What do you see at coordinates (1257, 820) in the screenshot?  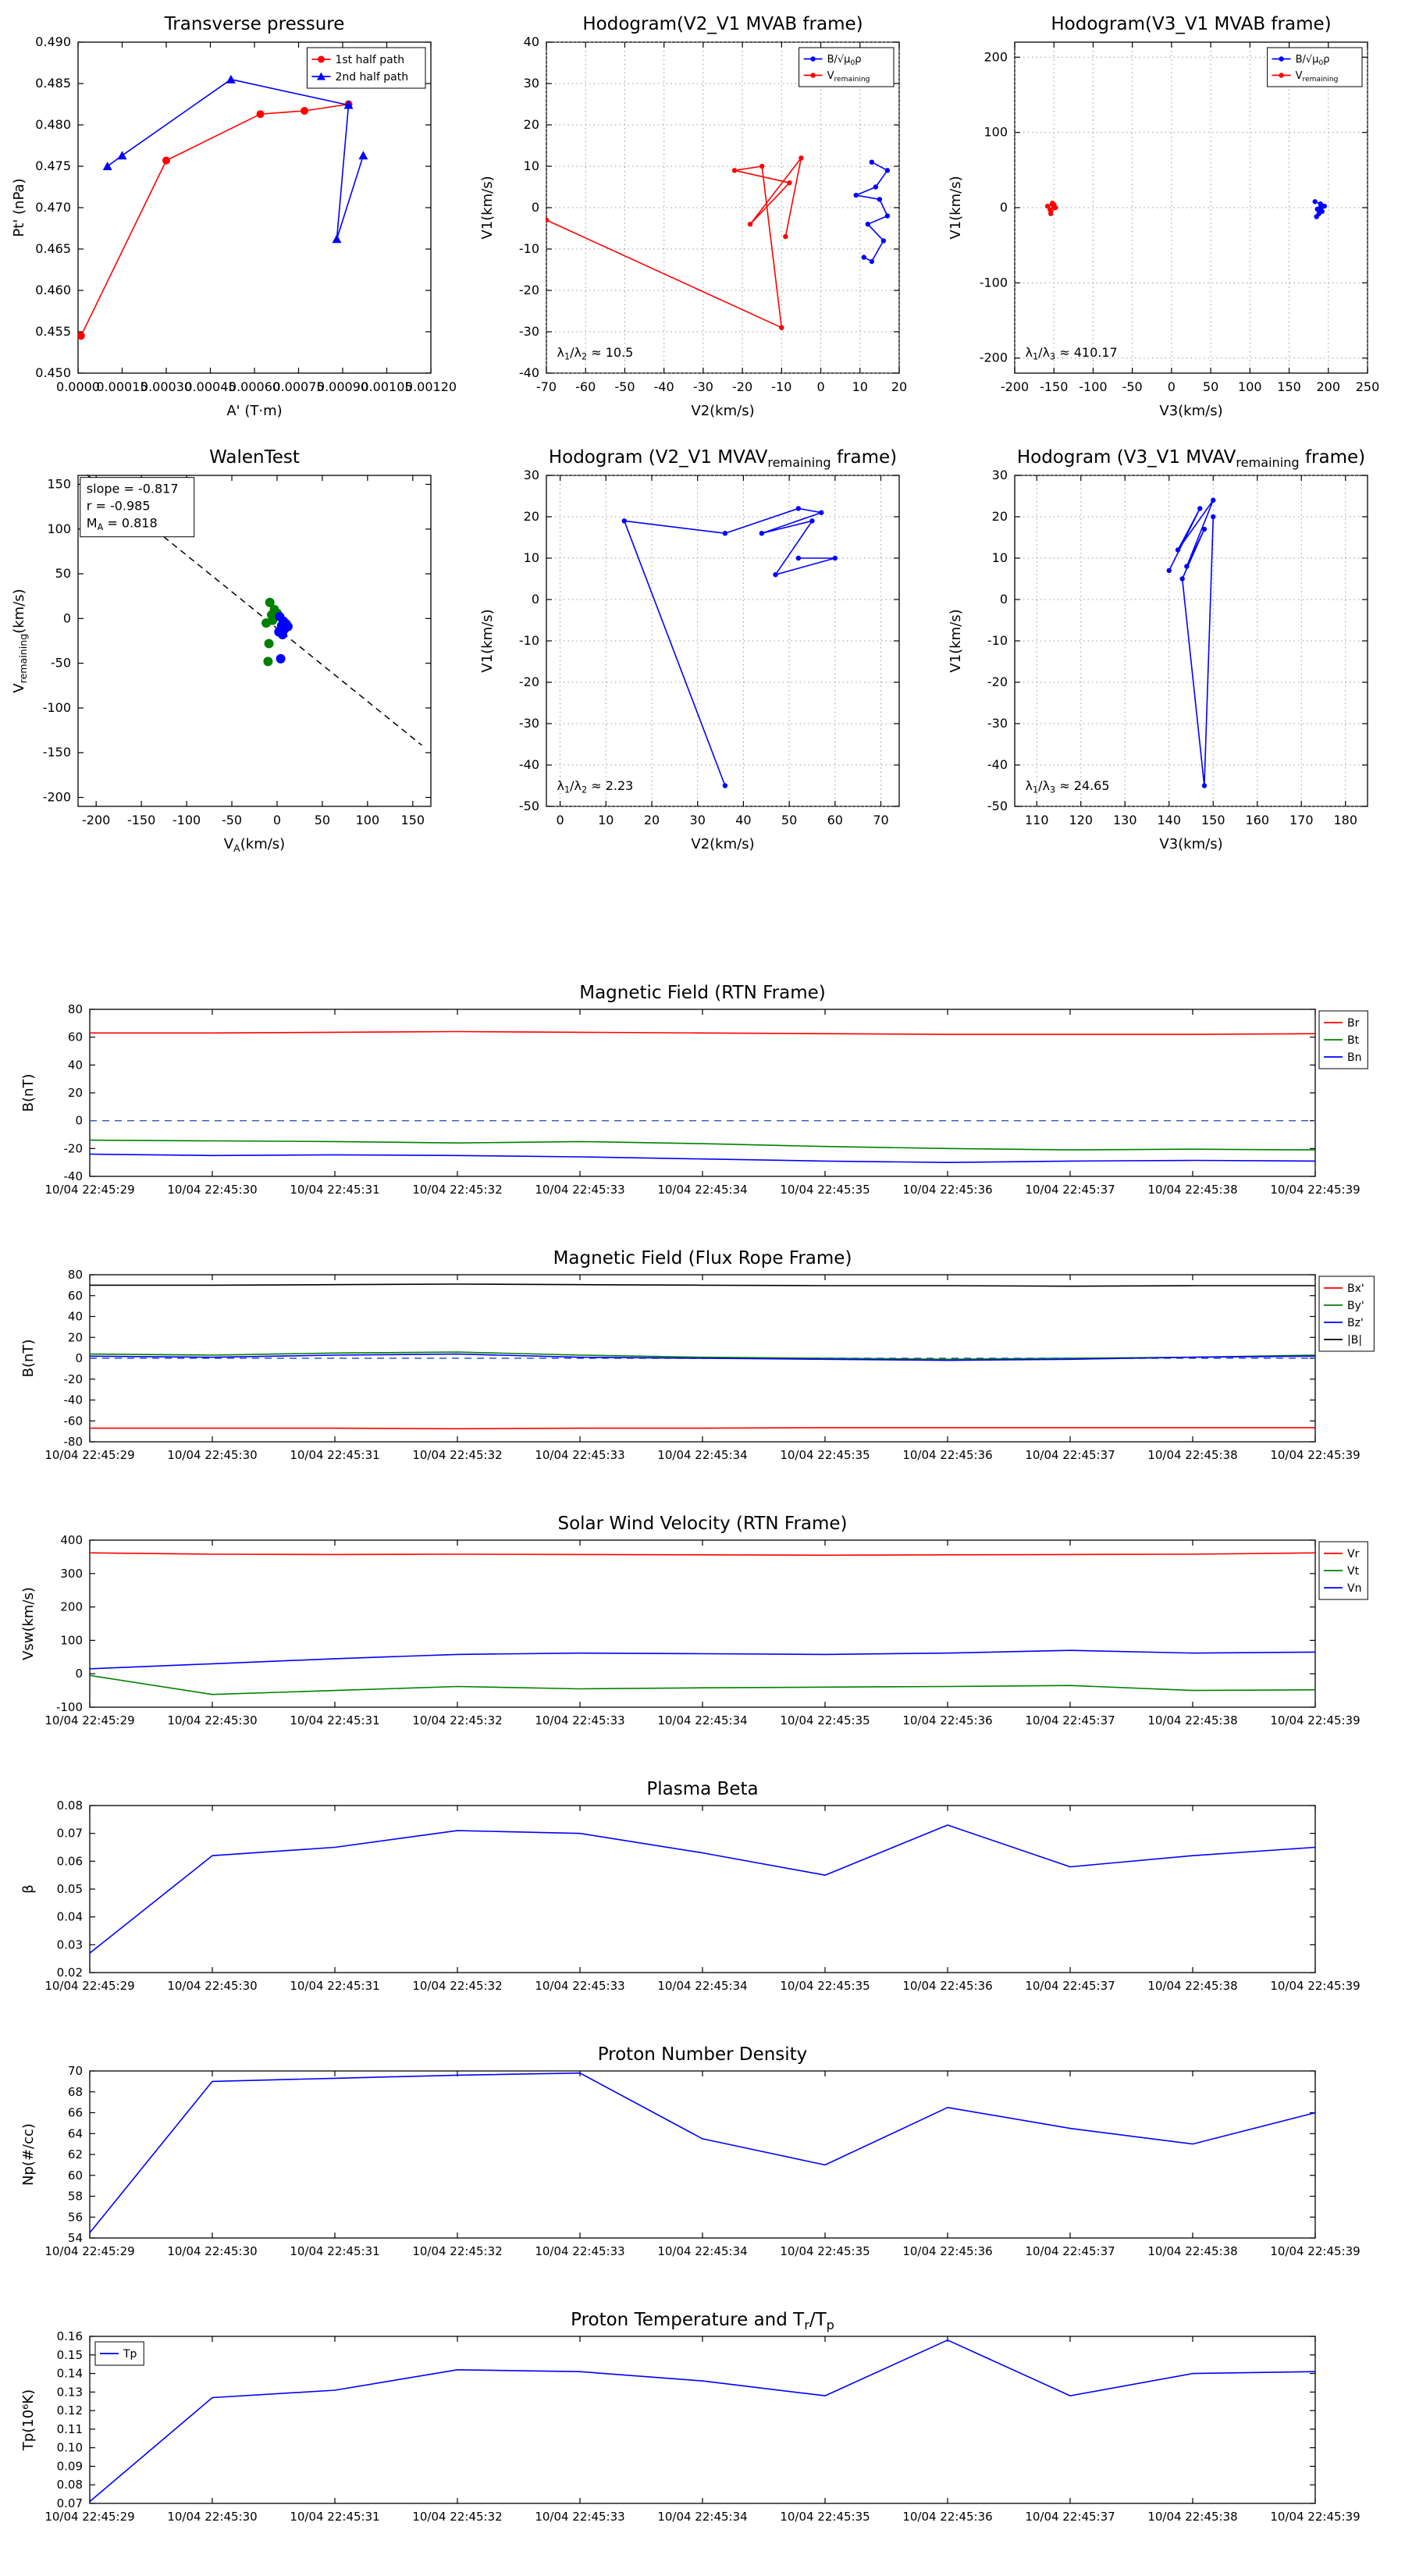 I see `svg-text: 160` at bounding box center [1257, 820].